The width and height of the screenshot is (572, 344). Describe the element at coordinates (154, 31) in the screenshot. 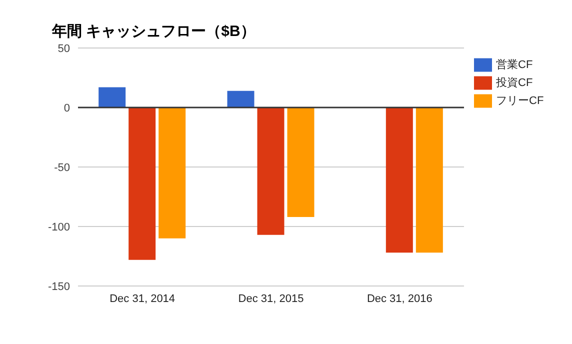

I see `chart-title: 年間 キャッシュフロー（$B）` at that location.